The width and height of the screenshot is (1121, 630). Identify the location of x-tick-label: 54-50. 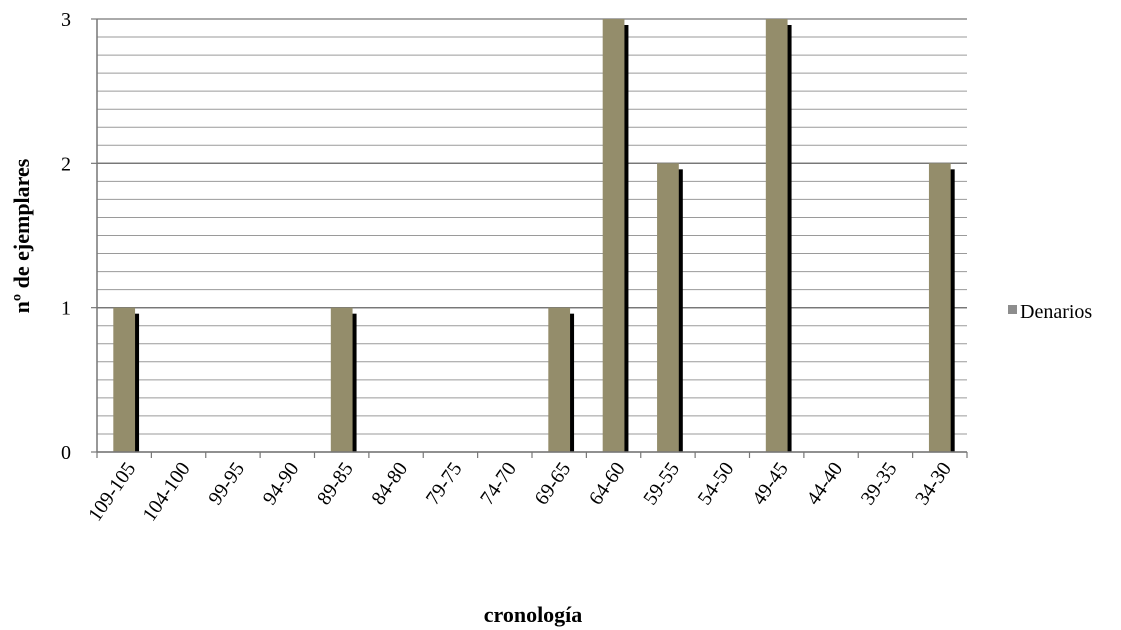
(716, 483).